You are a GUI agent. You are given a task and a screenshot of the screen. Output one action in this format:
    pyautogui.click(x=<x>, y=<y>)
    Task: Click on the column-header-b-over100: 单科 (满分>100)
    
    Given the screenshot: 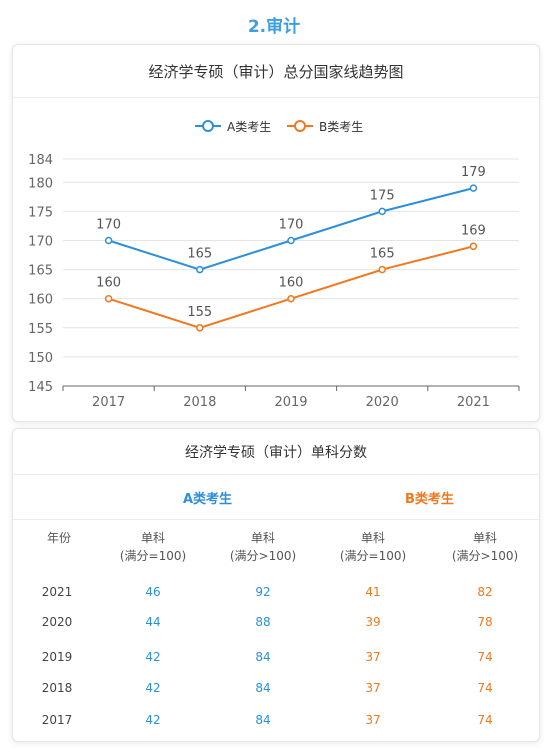 What is the action you would take?
    pyautogui.click(x=485, y=547)
    